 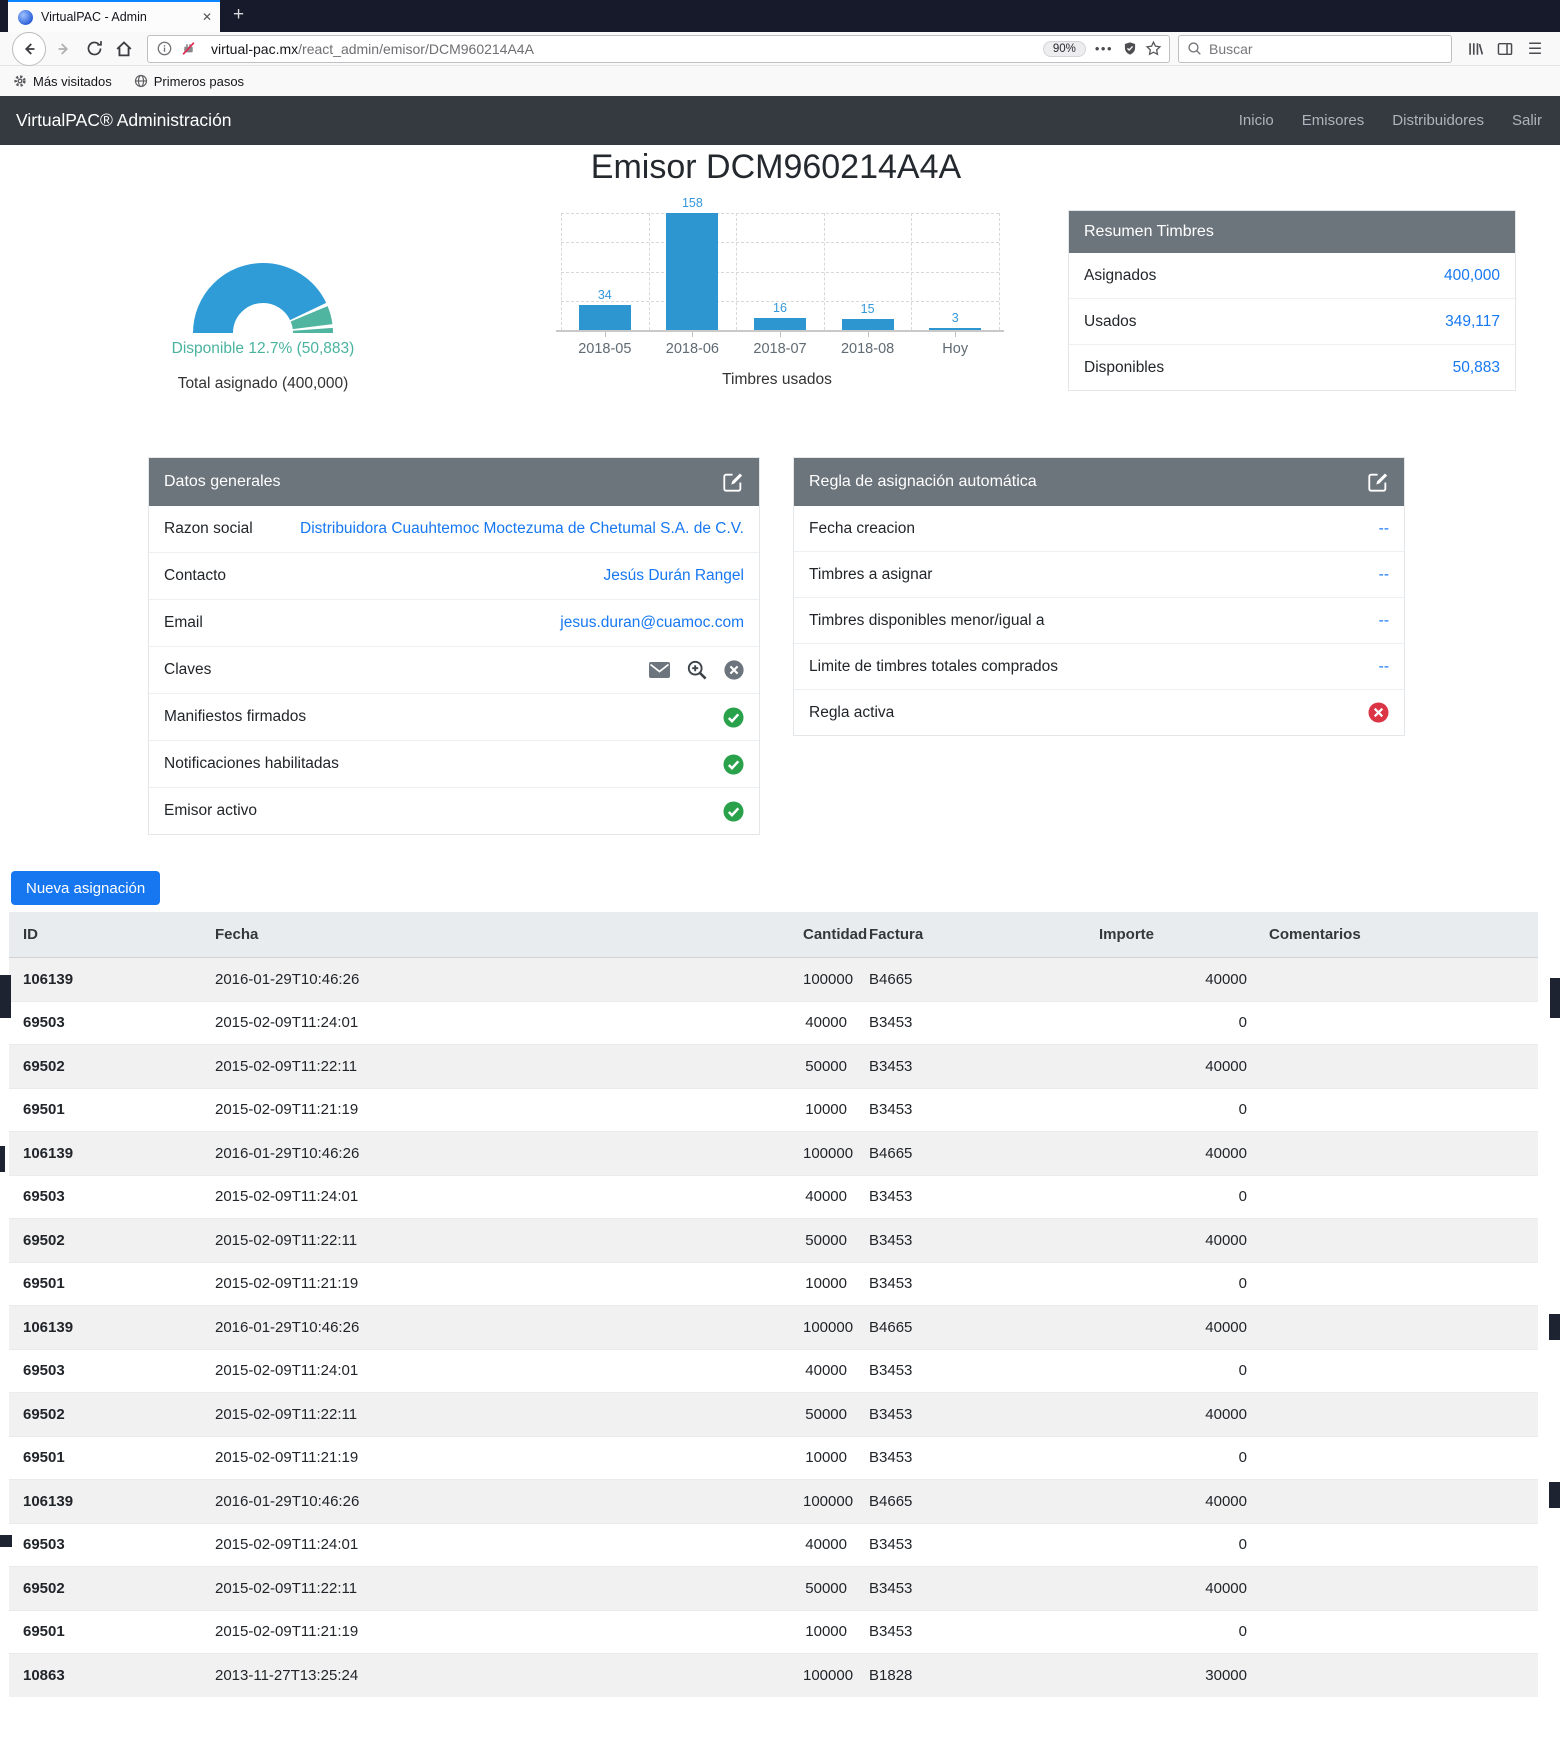 I want to click on forward-button, so click(x=64, y=49).